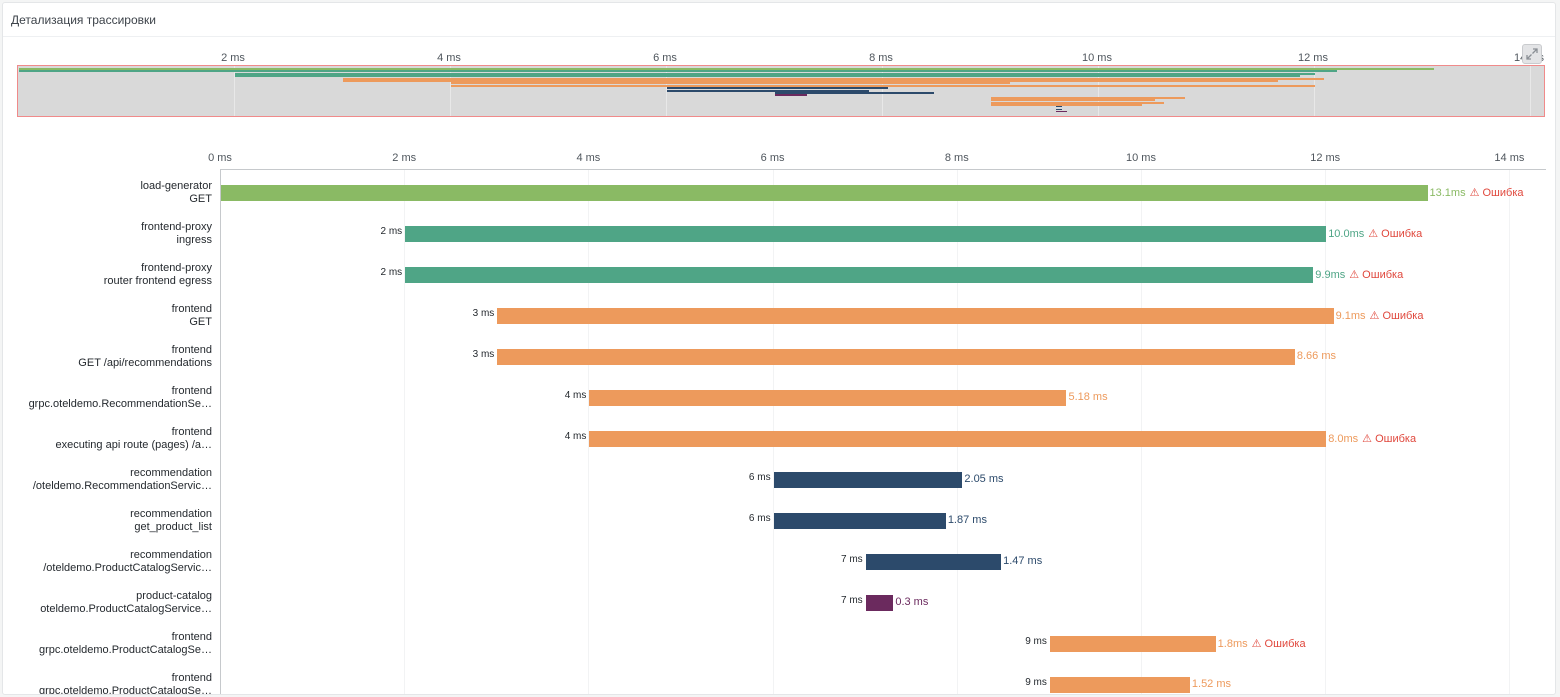  What do you see at coordinates (112, 193) in the screenshot?
I see `span-label: load-generator GET` at bounding box center [112, 193].